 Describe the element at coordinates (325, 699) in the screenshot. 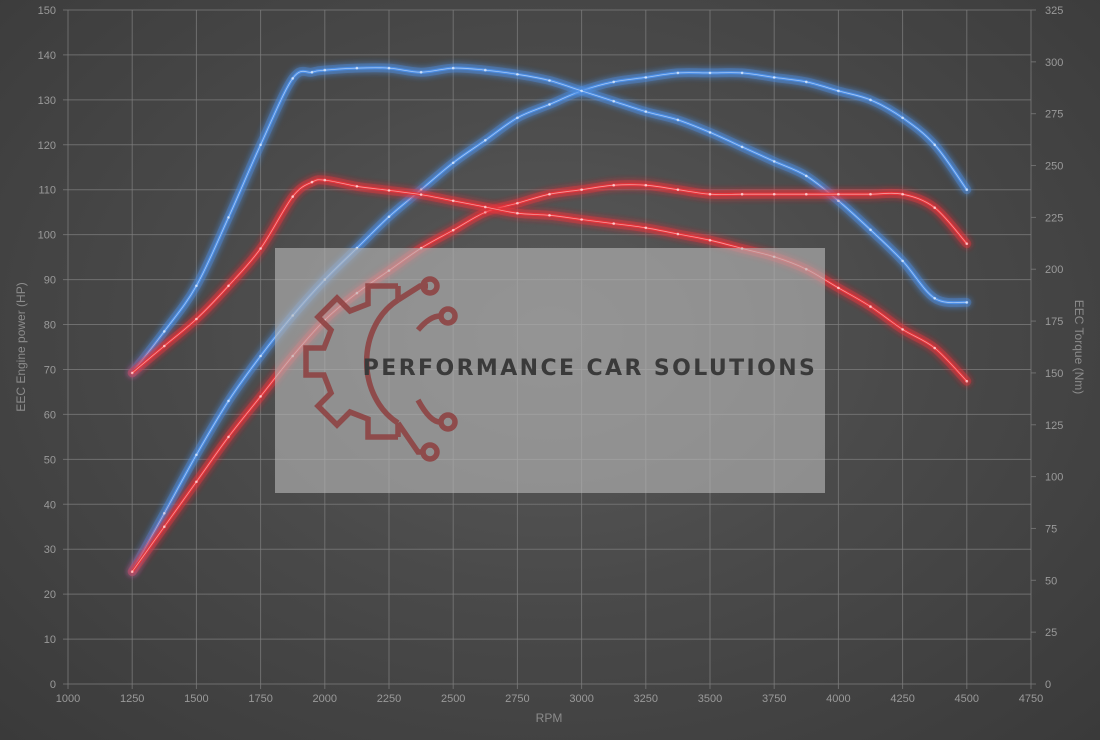

I see `x-tick-label: 2000` at that location.